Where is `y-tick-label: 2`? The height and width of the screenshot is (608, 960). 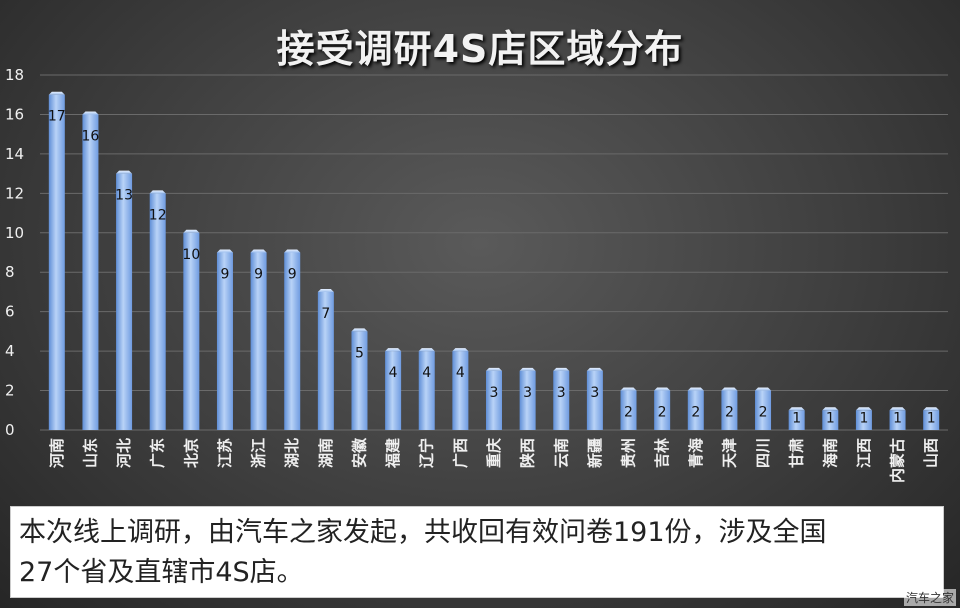
y-tick-label: 2 is located at coordinates (10, 391).